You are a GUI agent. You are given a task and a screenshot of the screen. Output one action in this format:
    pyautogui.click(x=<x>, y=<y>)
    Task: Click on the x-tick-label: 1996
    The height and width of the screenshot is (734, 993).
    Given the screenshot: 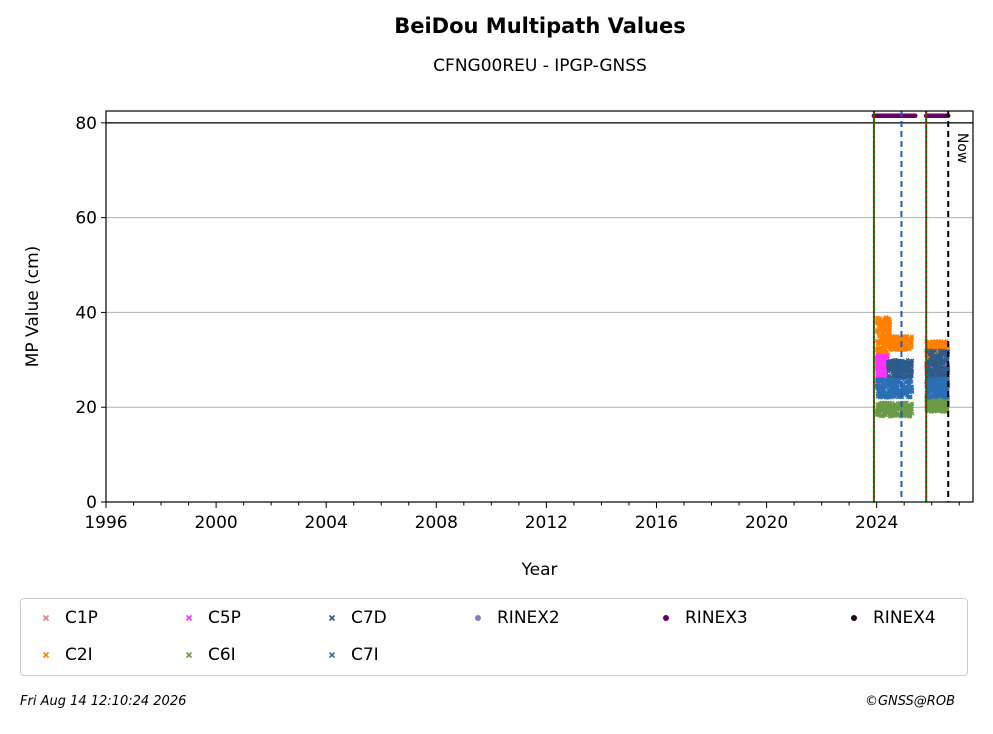 What is the action you would take?
    pyautogui.click(x=105, y=523)
    